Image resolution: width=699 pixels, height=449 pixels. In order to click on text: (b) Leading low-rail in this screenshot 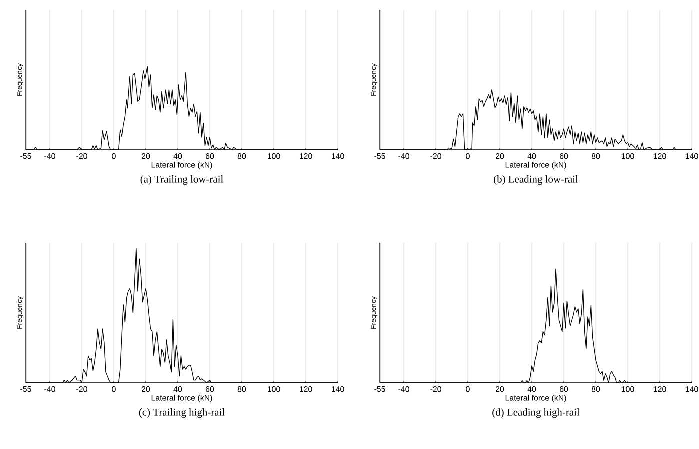, I will do `click(536, 181)`.